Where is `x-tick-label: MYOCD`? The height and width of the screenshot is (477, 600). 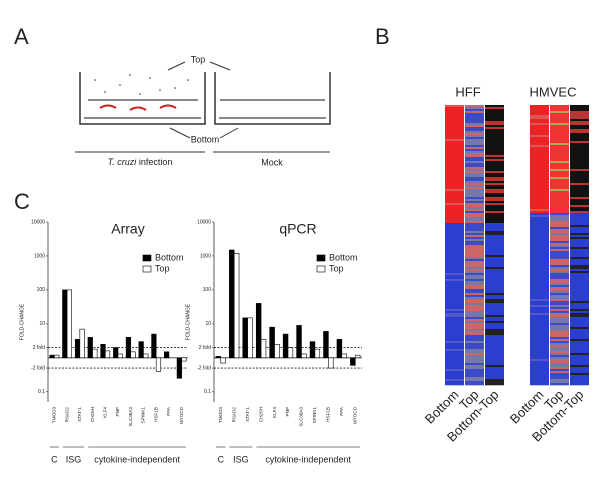 x-tick-label: MYOCD is located at coordinates (181, 415).